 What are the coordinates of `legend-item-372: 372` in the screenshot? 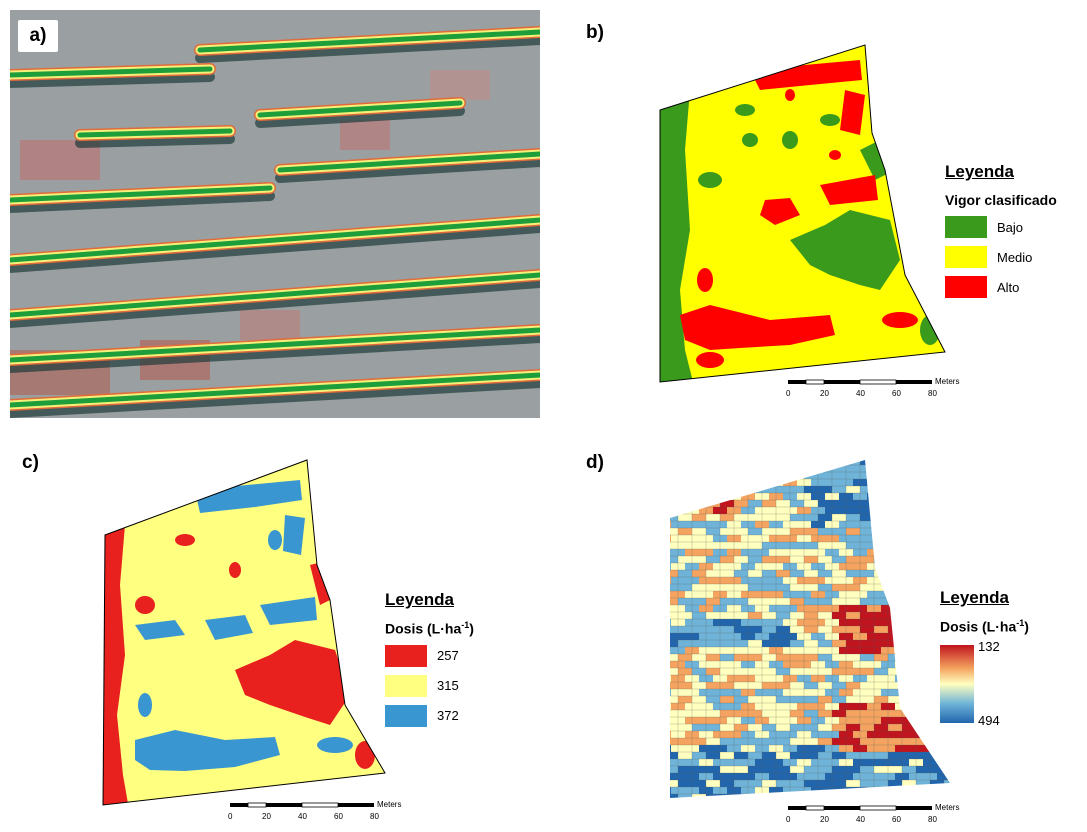 It's located at (429, 715).